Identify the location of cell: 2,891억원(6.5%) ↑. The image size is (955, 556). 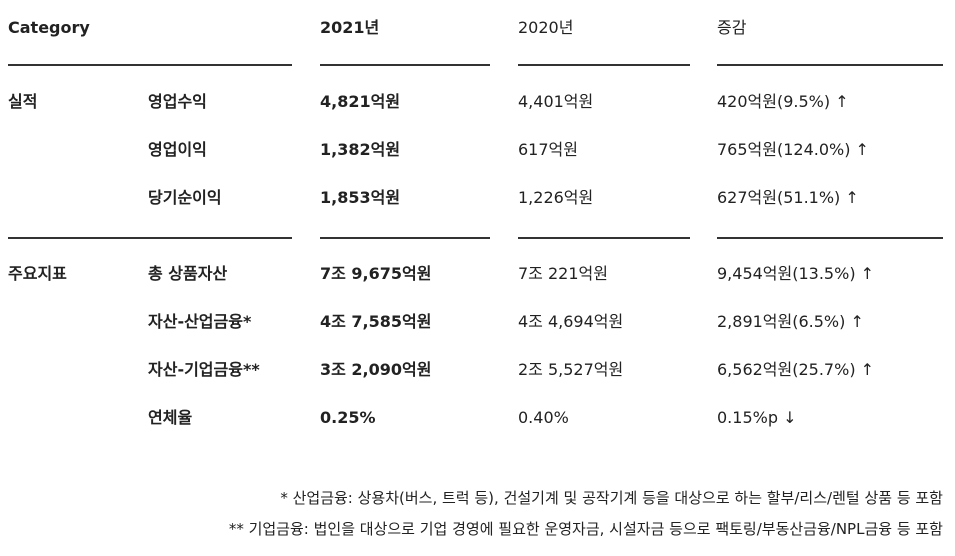
(790, 321).